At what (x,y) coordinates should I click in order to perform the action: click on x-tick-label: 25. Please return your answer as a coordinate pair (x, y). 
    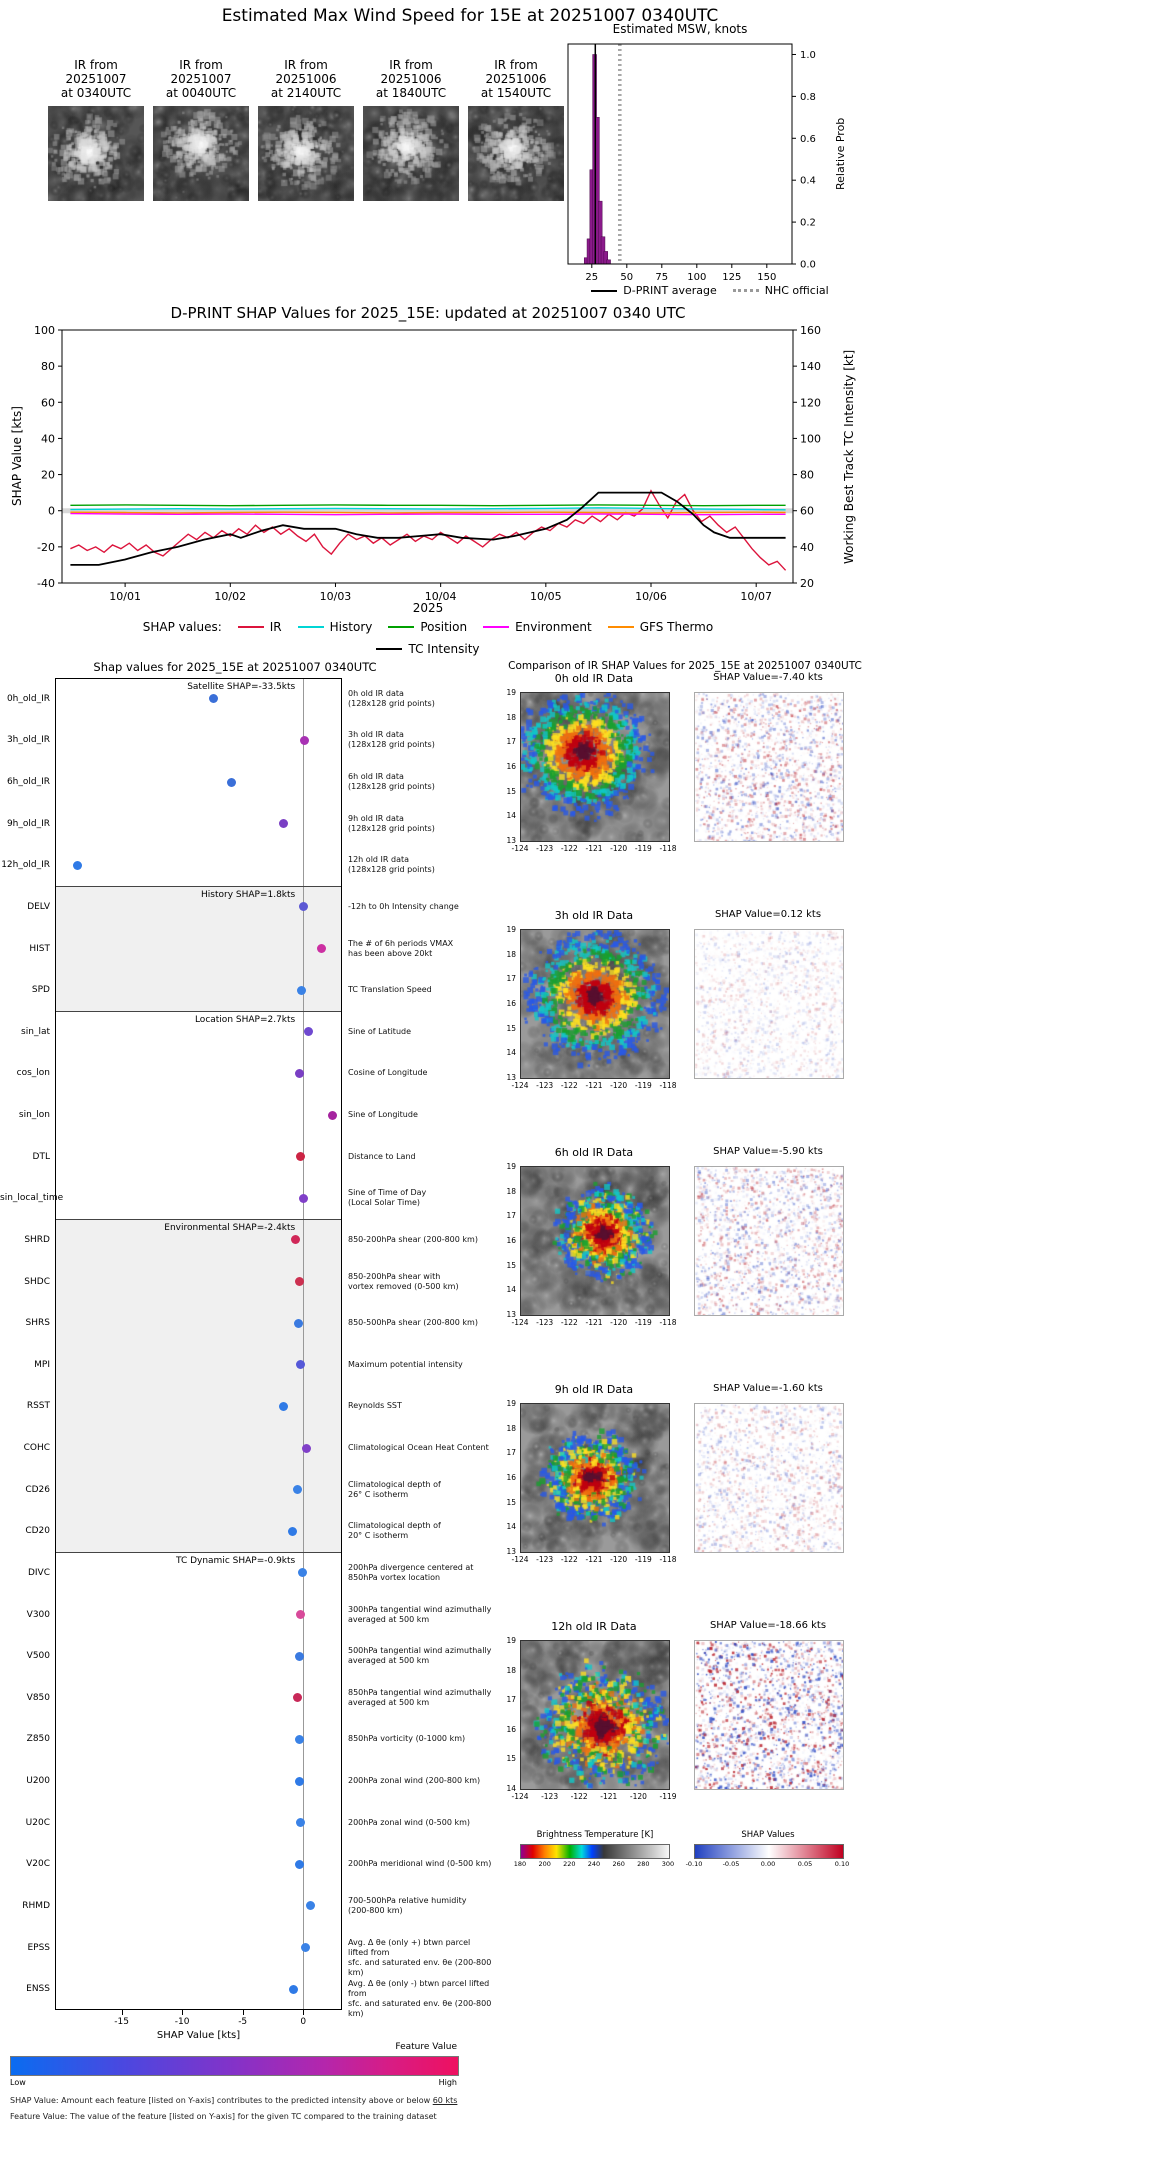
    Looking at the image, I should click on (591, 277).